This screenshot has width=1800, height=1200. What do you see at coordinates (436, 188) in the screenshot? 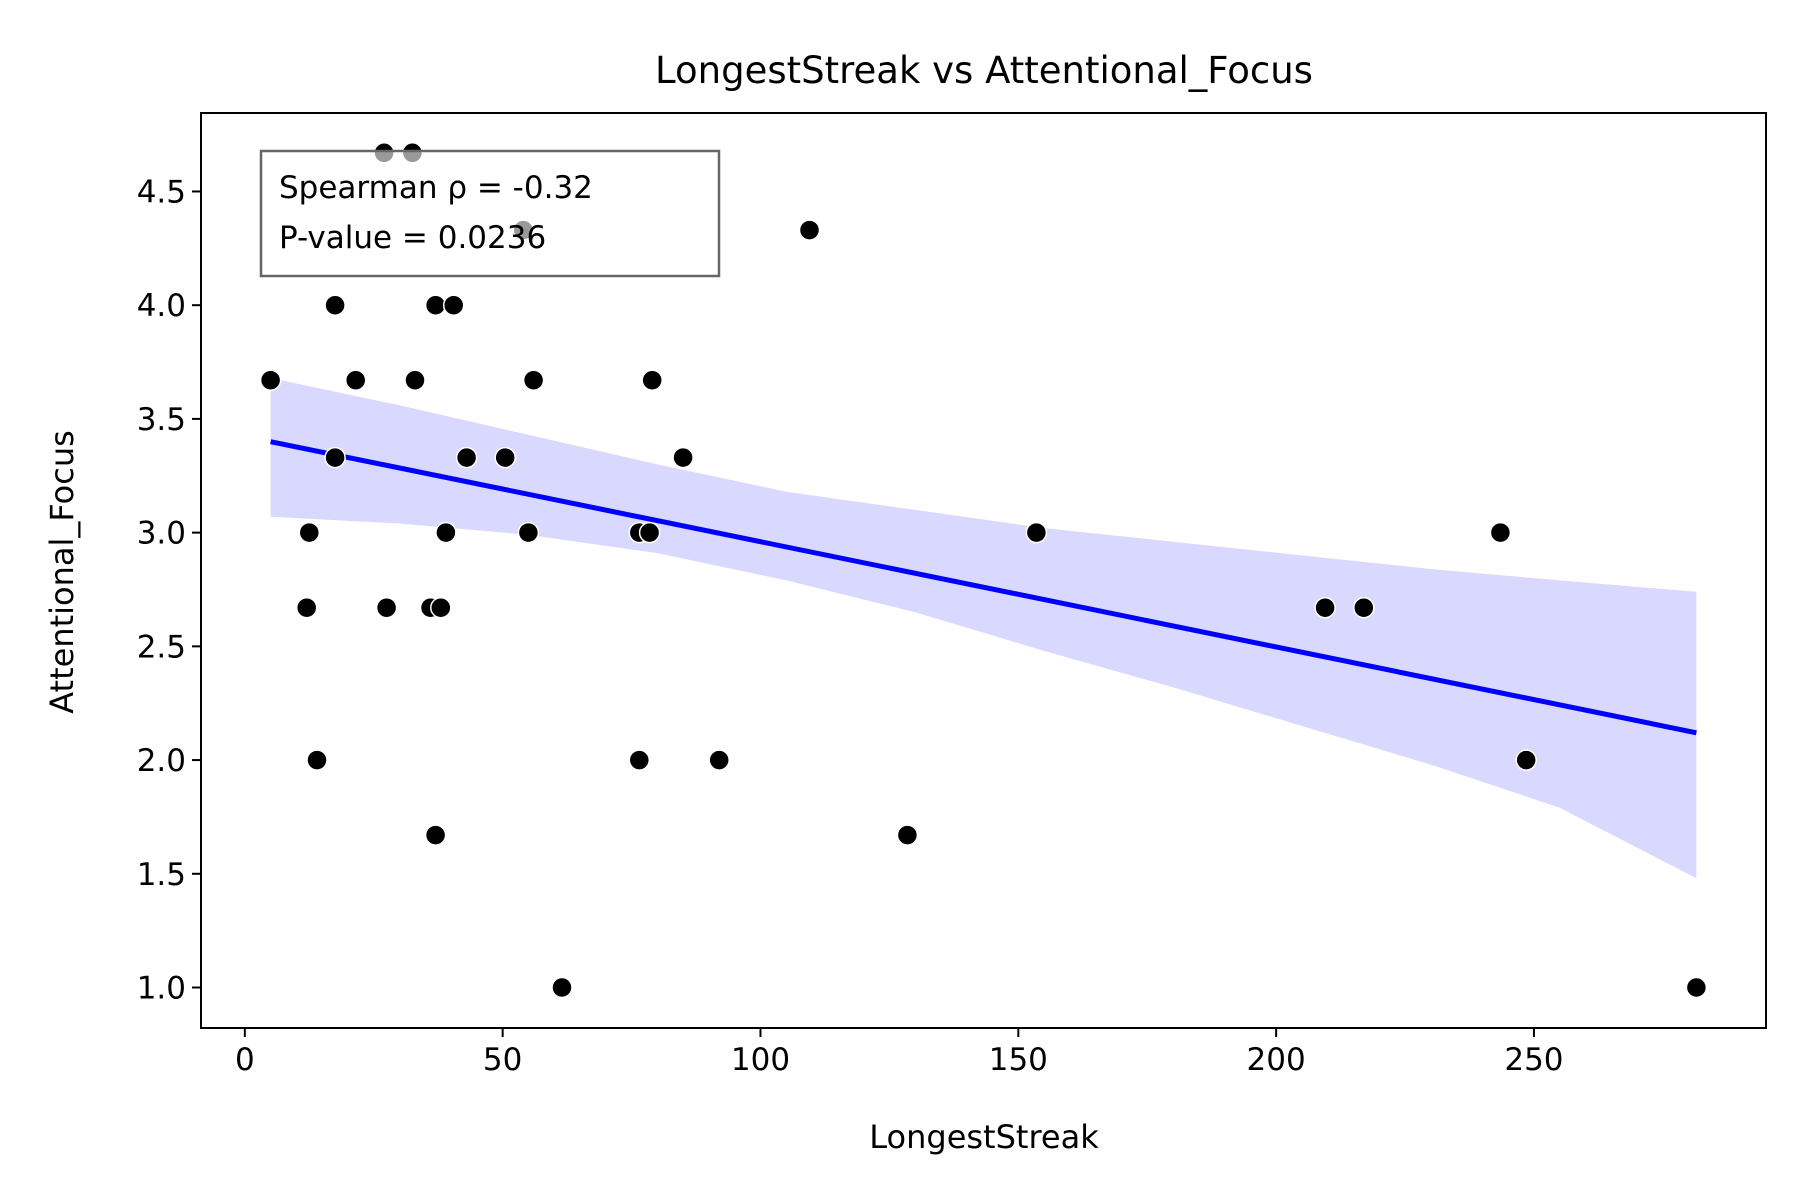
I see `annotation-spearman: Spearman ρ = -0.32` at bounding box center [436, 188].